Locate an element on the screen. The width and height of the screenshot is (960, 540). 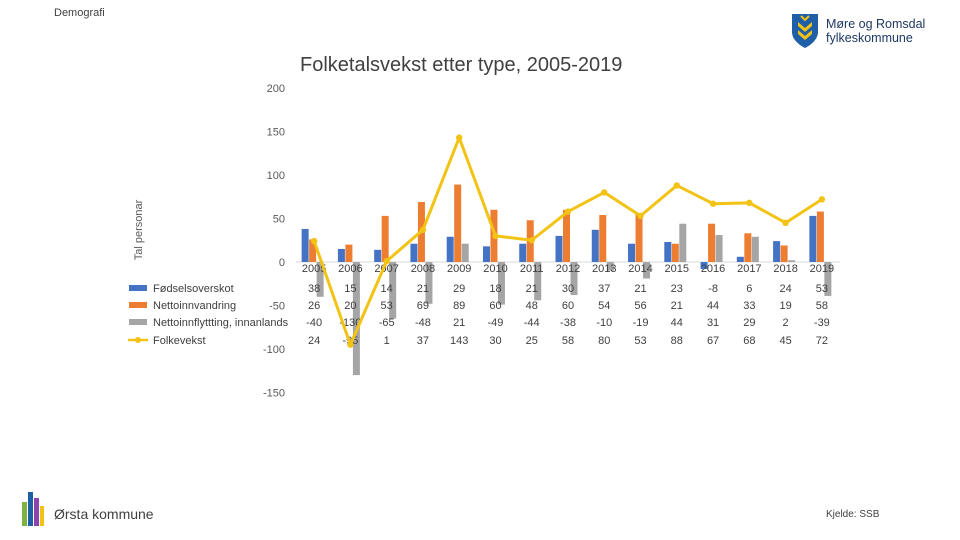
data-table-value: 24 is located at coordinates (314, 341).